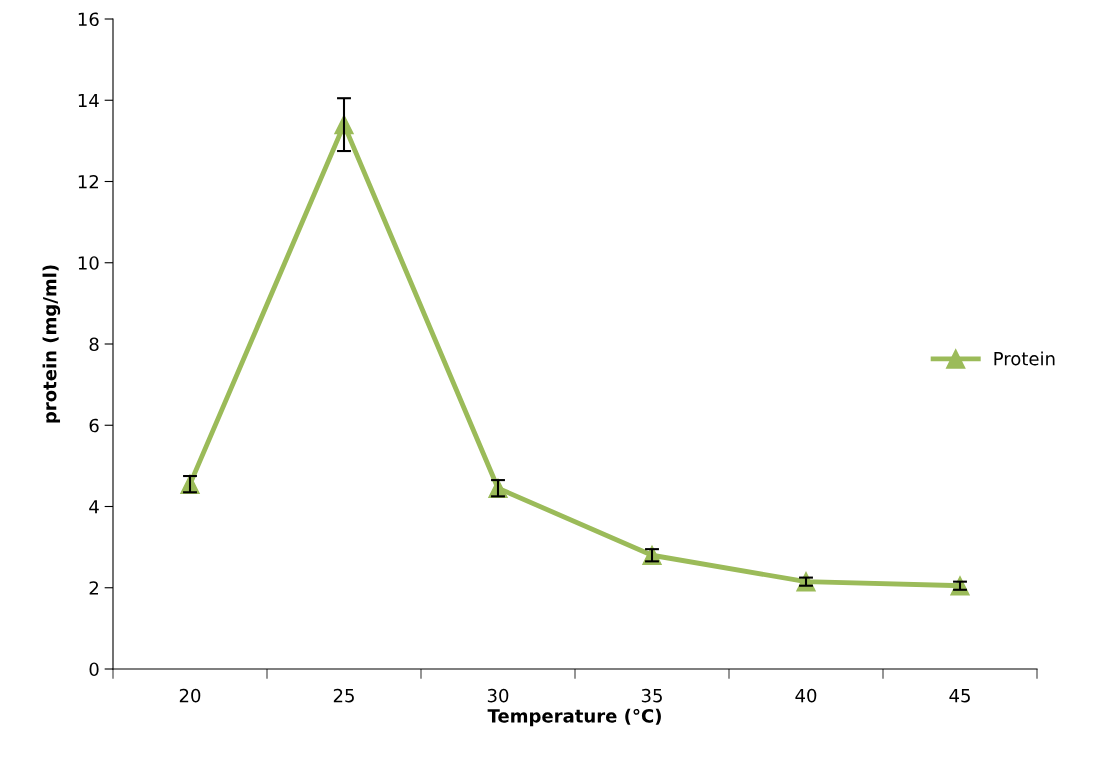 This screenshot has width=1094, height=757. Describe the element at coordinates (498, 695) in the screenshot. I see `x-tick-label: 30` at that location.